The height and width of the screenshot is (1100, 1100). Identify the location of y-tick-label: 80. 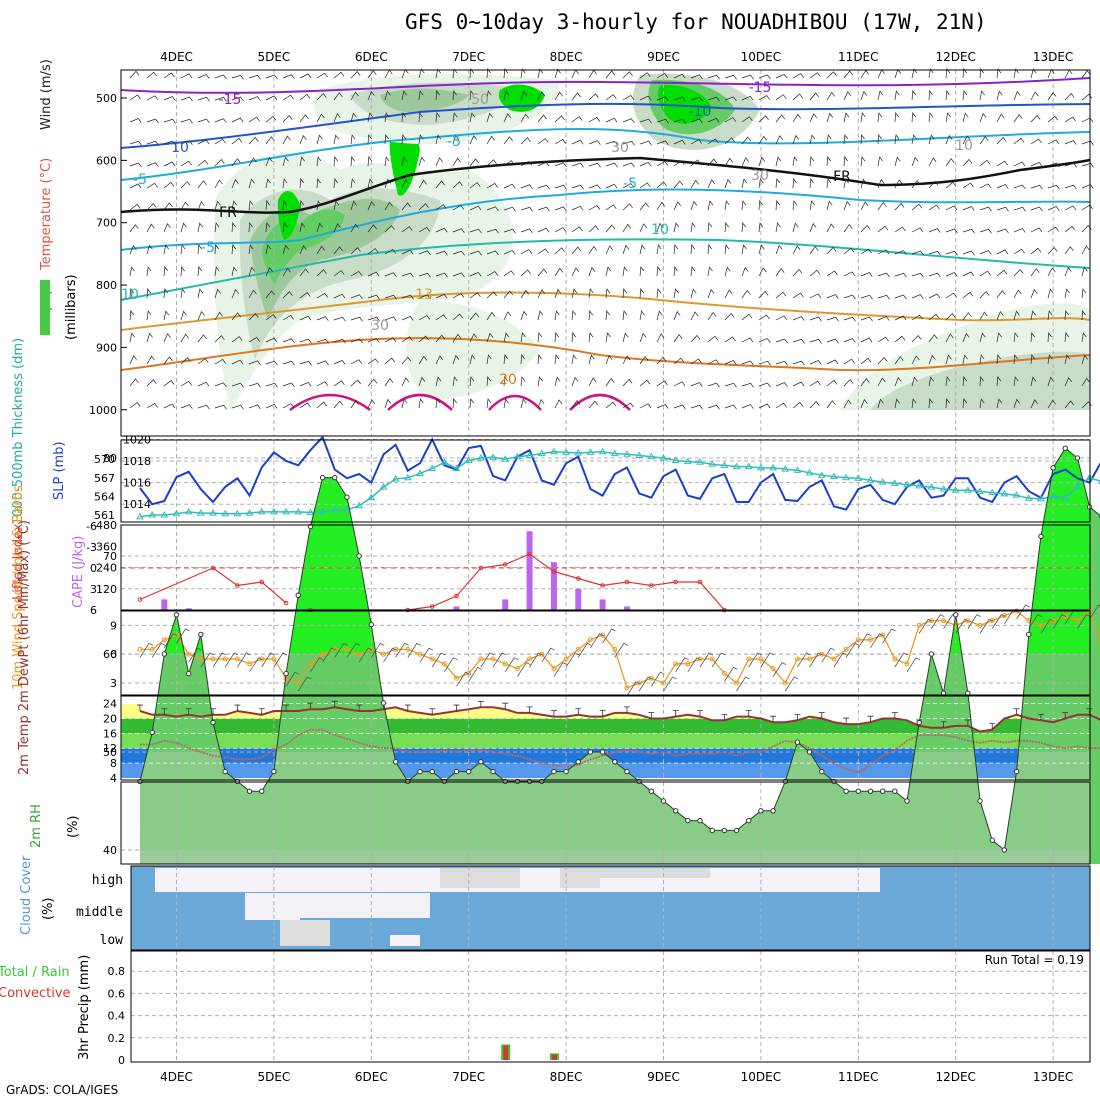
(110, 458).